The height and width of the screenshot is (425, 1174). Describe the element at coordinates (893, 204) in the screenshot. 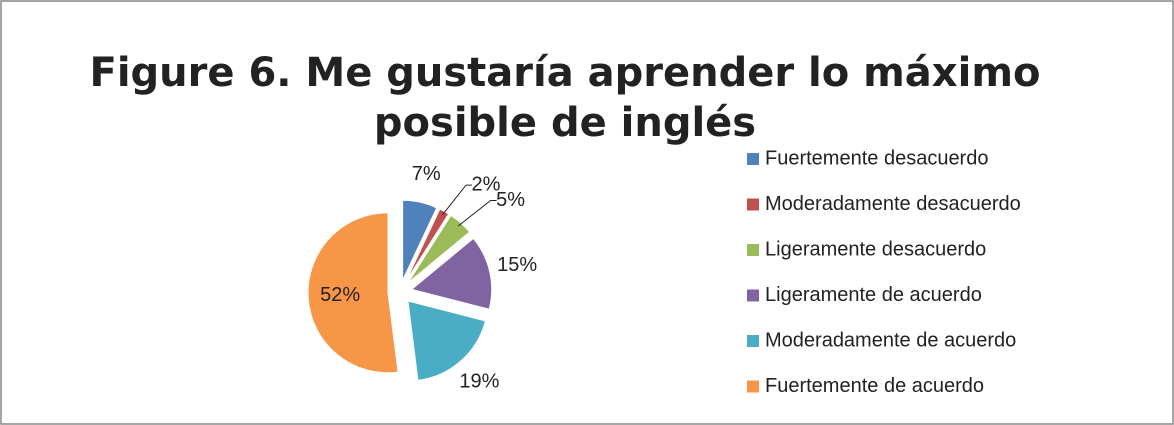

I see `legend-label: Moderadamente desacuerdo` at that location.